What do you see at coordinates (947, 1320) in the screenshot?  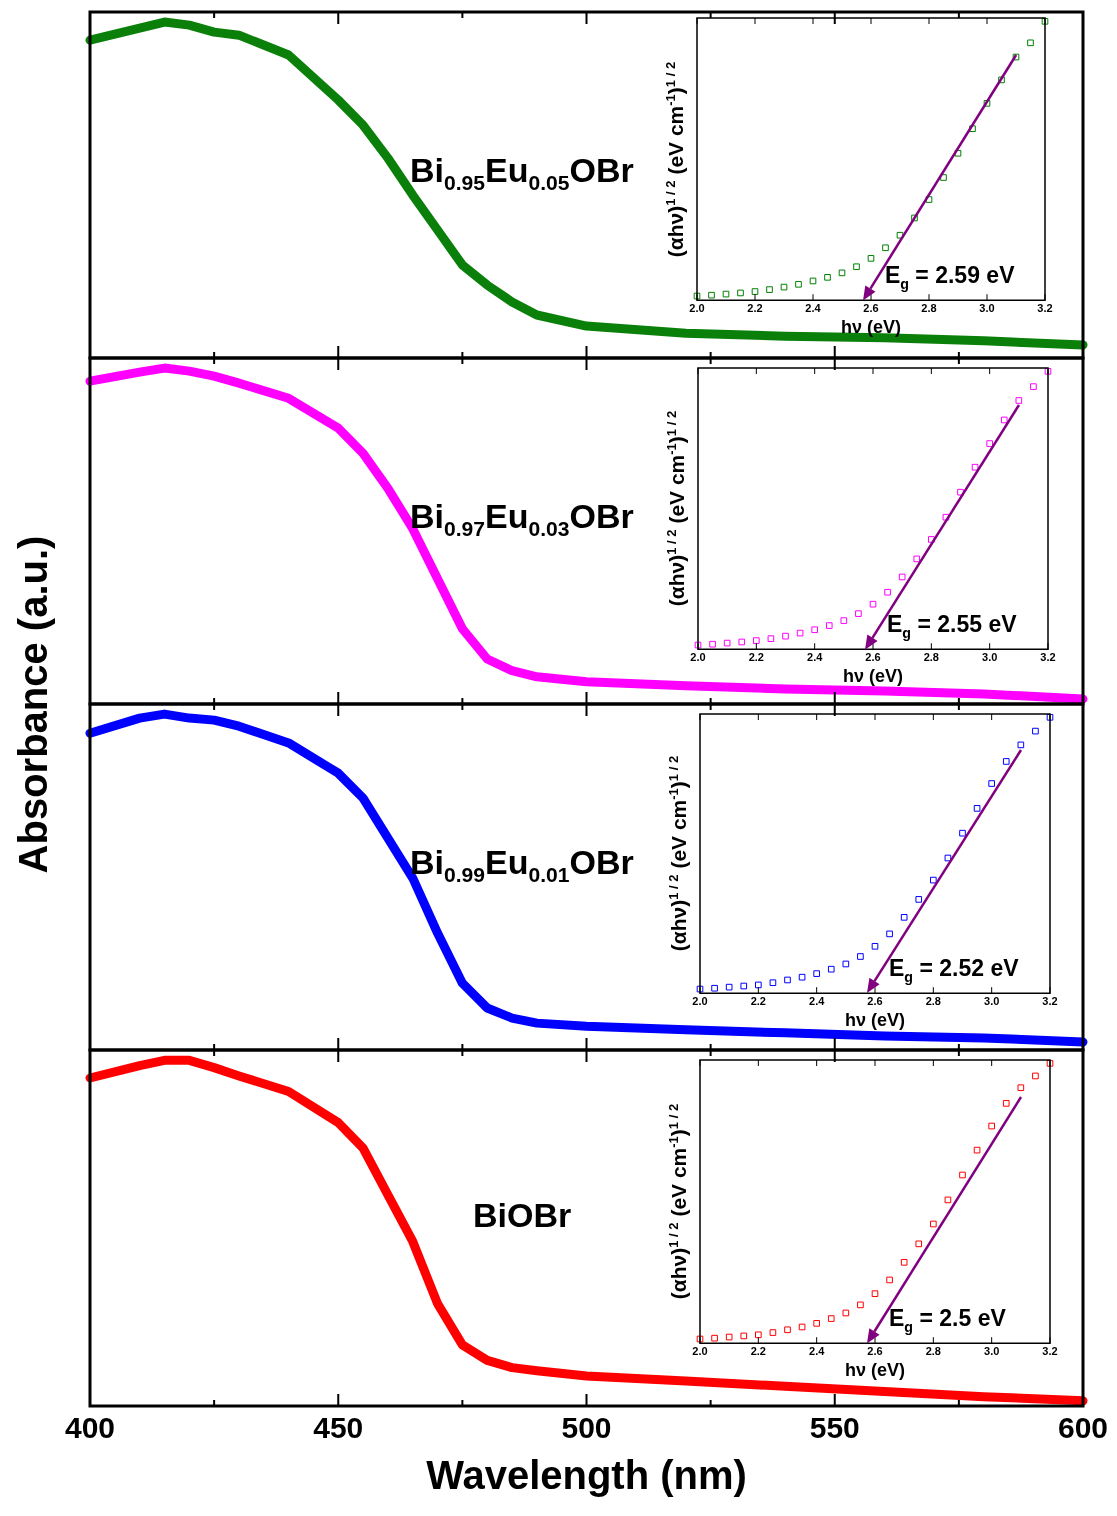 I see `annotation: E$_{g}$ = 2.5 eV` at bounding box center [947, 1320].